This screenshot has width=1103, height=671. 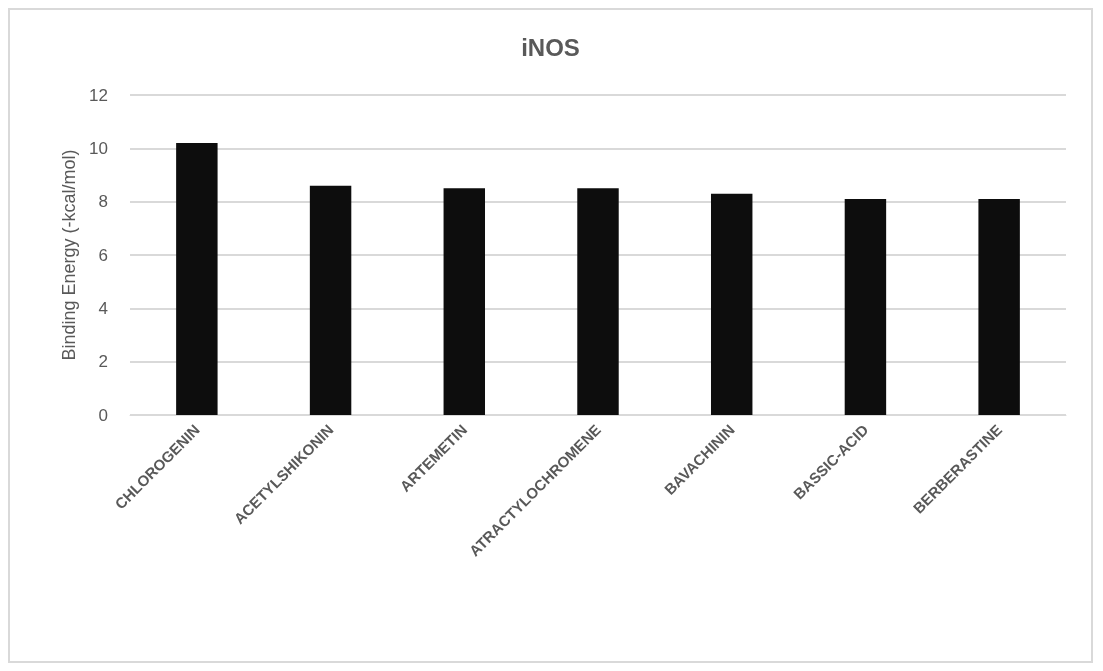 What do you see at coordinates (103, 415) in the screenshot?
I see `y-tick-label: 0` at bounding box center [103, 415].